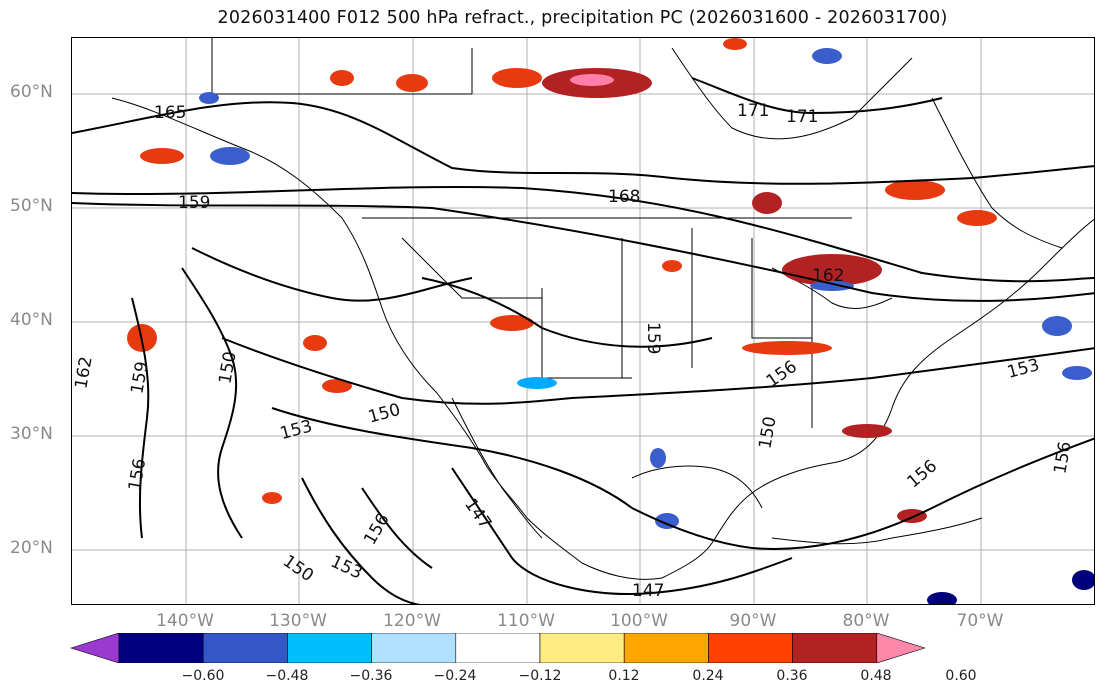 This screenshot has height=698, width=1105. What do you see at coordinates (31, 206) in the screenshot?
I see `lat-label-50n: 50°N` at bounding box center [31, 206].